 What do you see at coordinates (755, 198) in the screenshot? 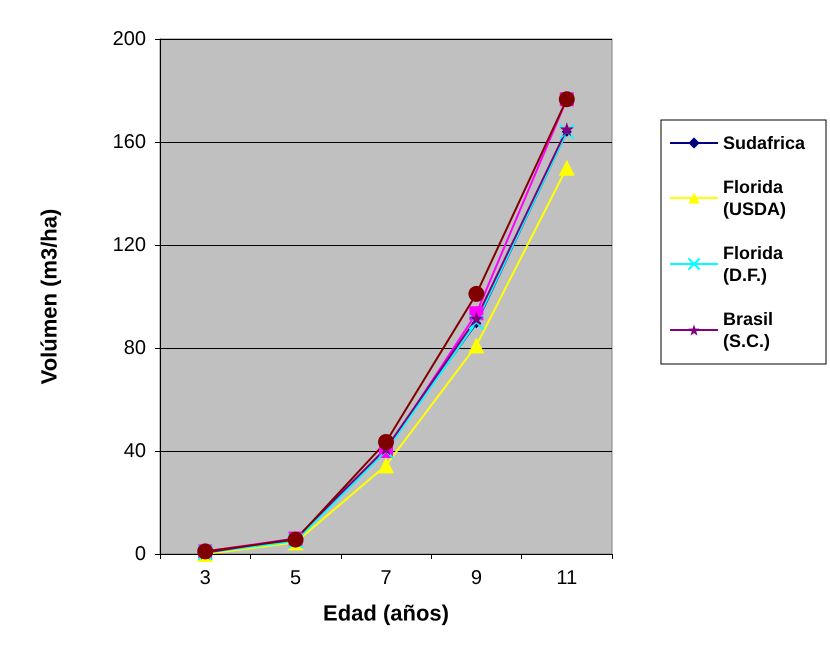
I see `legend-label: Florida (USDA)` at bounding box center [755, 198].